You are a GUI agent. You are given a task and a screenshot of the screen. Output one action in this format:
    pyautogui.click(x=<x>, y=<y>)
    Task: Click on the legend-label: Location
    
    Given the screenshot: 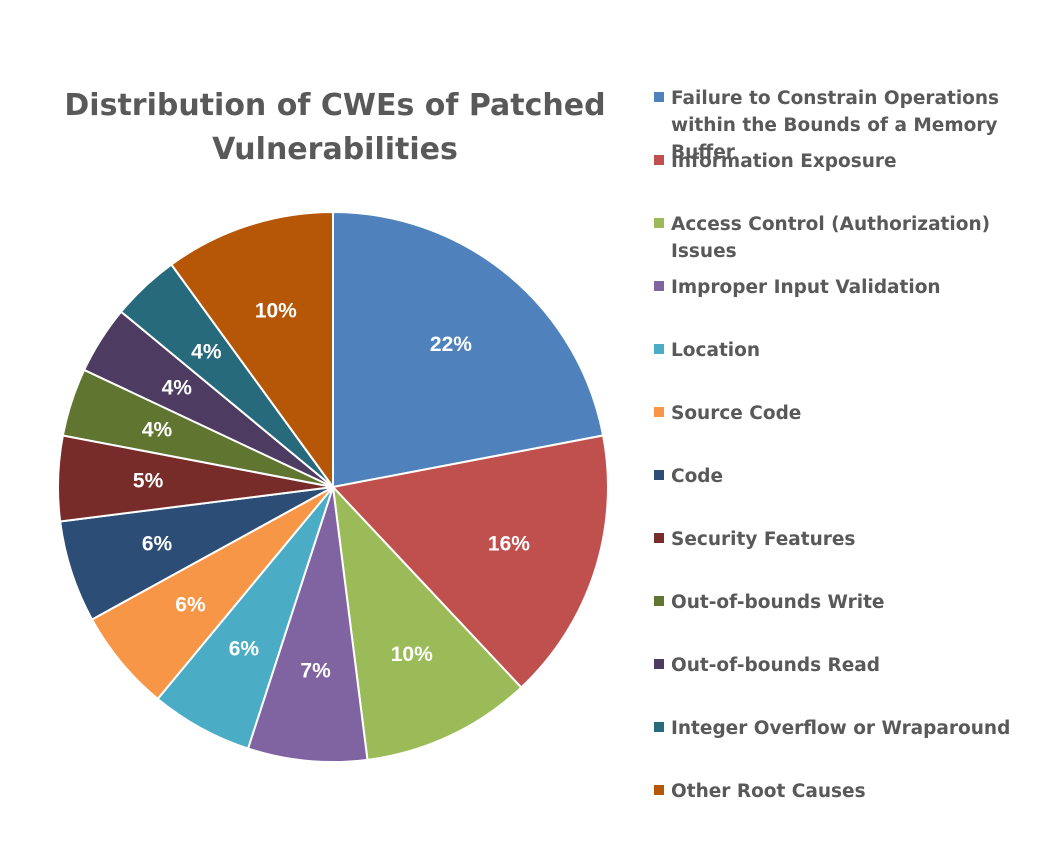 What is the action you would take?
    pyautogui.click(x=716, y=350)
    